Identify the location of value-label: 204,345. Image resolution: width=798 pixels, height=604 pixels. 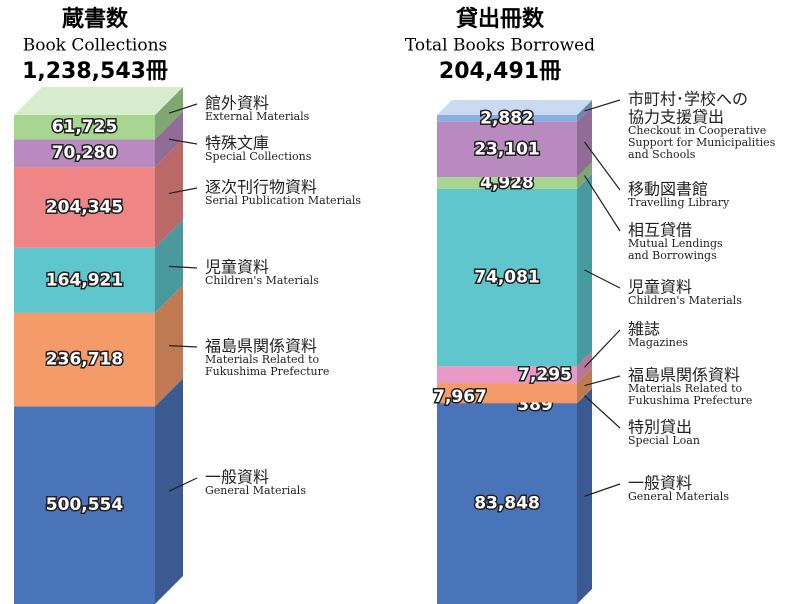
(84, 207).